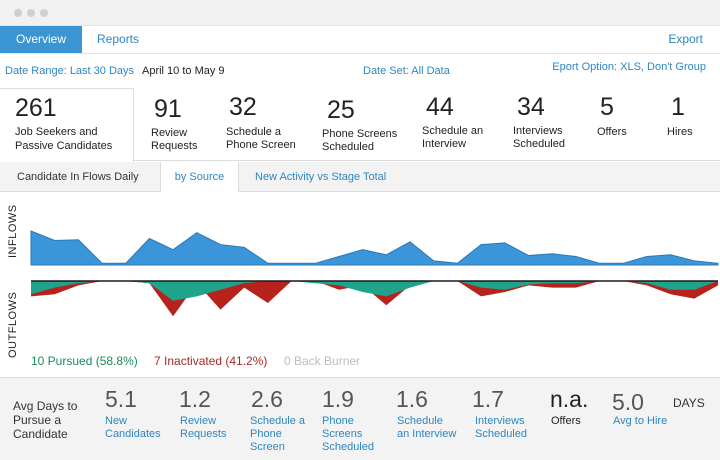  Describe the element at coordinates (18, 13) in the screenshot. I see `window-close-dot` at that location.